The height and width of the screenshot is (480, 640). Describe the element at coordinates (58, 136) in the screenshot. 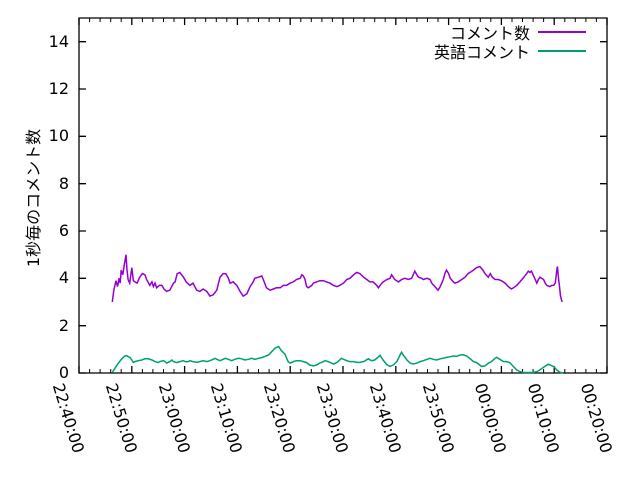

I see `y-tick-label: 10` at that location.